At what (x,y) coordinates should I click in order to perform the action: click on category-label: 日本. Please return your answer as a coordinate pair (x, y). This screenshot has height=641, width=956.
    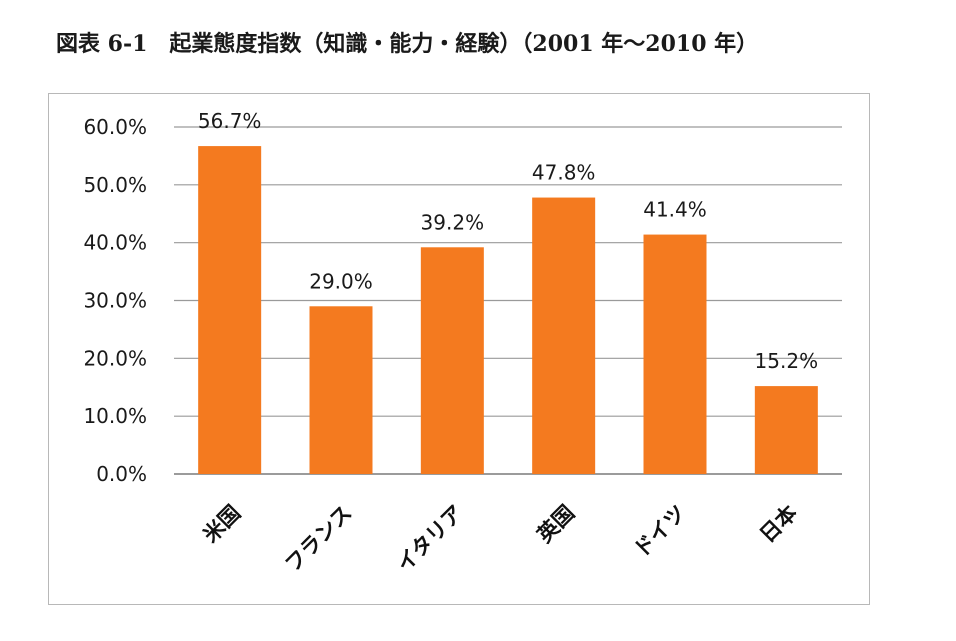
    Looking at the image, I should click on (778, 524).